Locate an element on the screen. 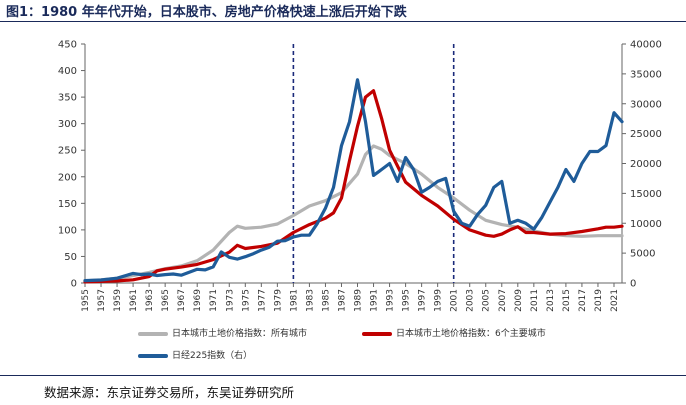 The width and height of the screenshot is (686, 405). x-tick-label: 1979 is located at coordinates (278, 300).